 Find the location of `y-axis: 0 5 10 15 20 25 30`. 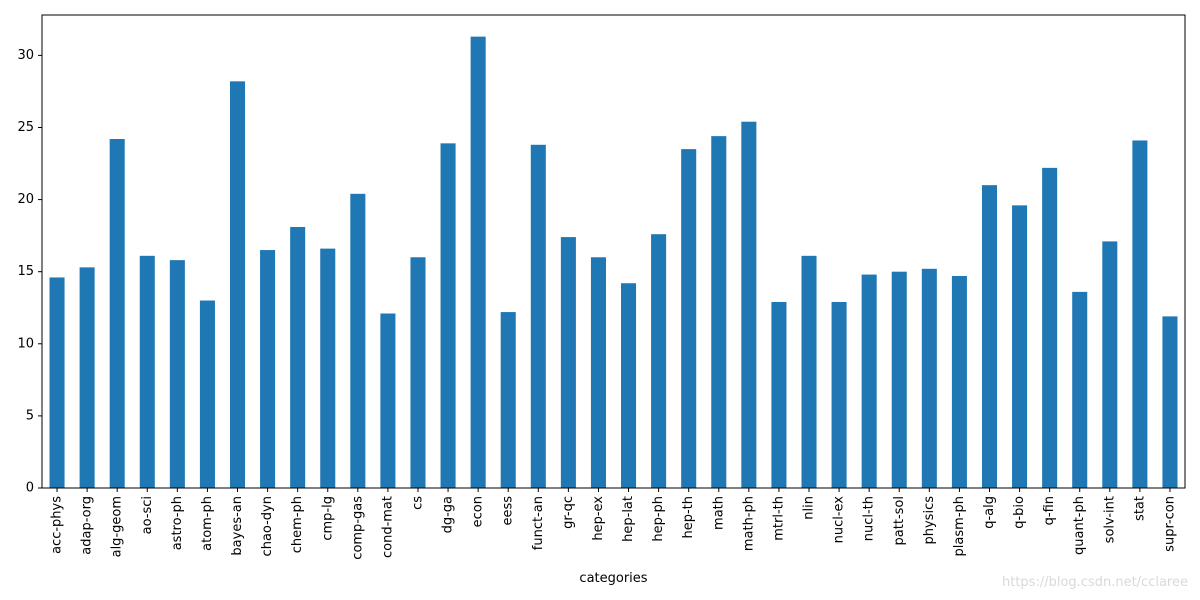

y-axis: 0 5 10 15 20 25 30 is located at coordinates (29, 272).